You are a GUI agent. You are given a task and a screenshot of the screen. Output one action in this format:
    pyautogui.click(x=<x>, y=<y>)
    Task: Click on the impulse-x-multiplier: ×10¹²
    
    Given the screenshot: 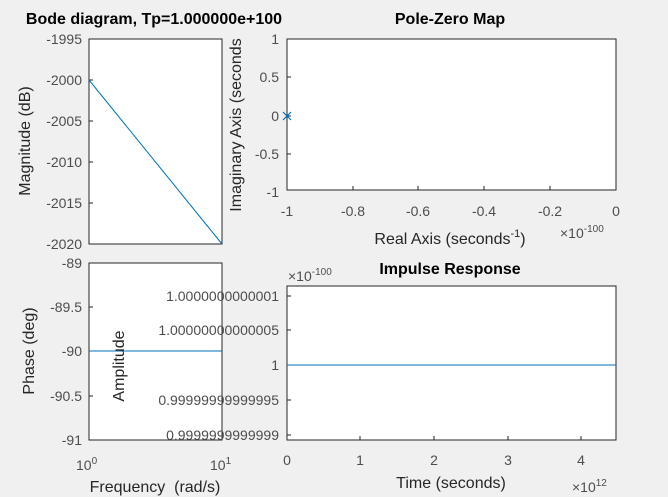 What is the action you would take?
    pyautogui.click(x=589, y=486)
    